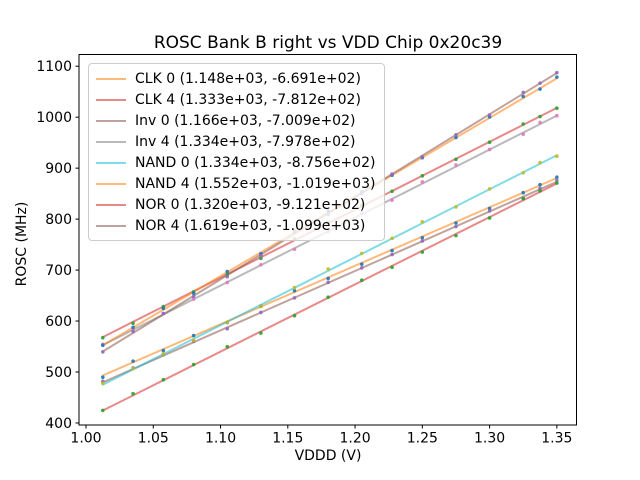 Image resolution: width=640 pixels, height=480 pixels. Describe the element at coordinates (248, 99) in the screenshot. I see `legend-item-label: CLK 4 (1.333e+03, -7.812e+02)` at that location.